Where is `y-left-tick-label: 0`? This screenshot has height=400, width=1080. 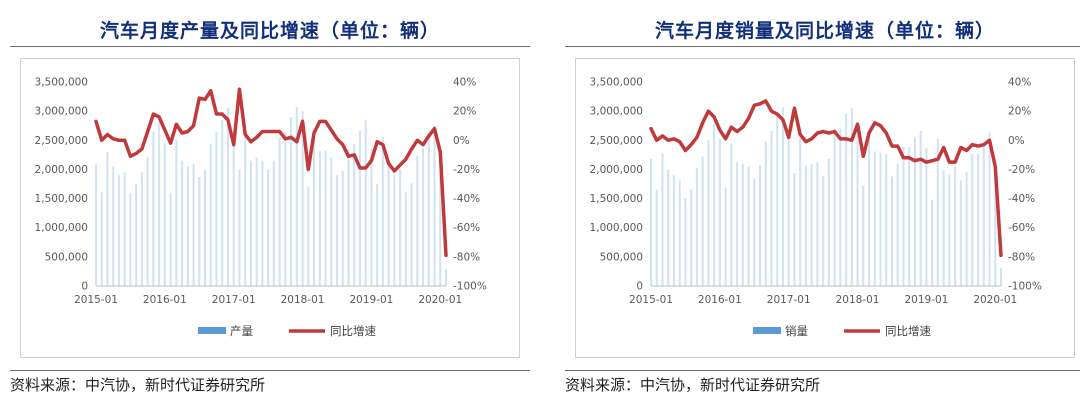
y-left-tick-label: 0 is located at coordinates (639, 287).